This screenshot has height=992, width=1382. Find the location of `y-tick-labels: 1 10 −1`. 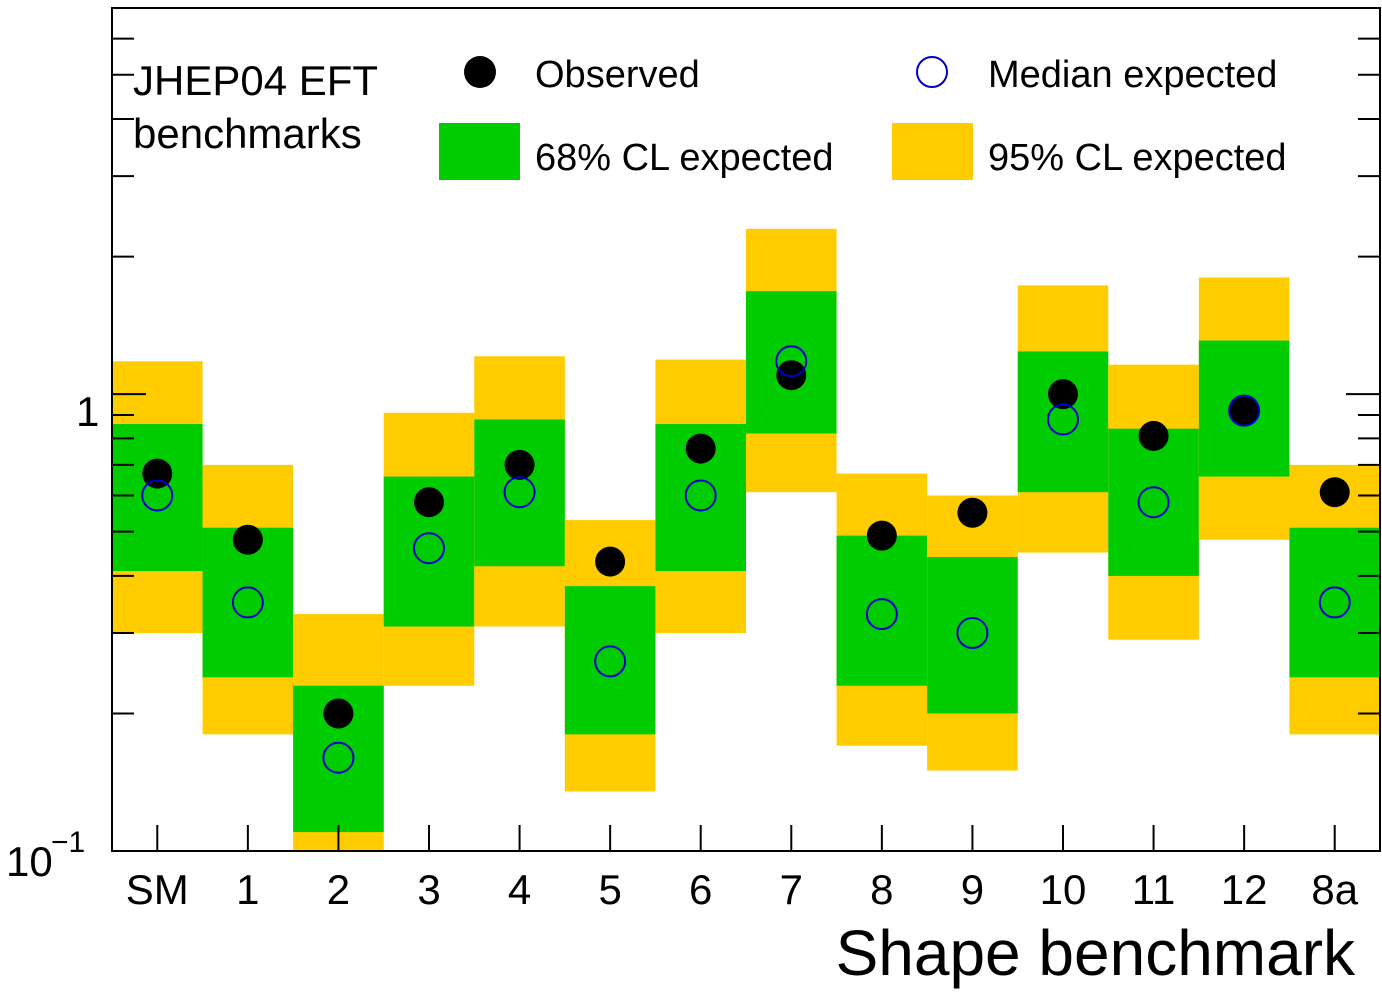

y-tick-labels: 1 10 −1 is located at coordinates (52, 636).